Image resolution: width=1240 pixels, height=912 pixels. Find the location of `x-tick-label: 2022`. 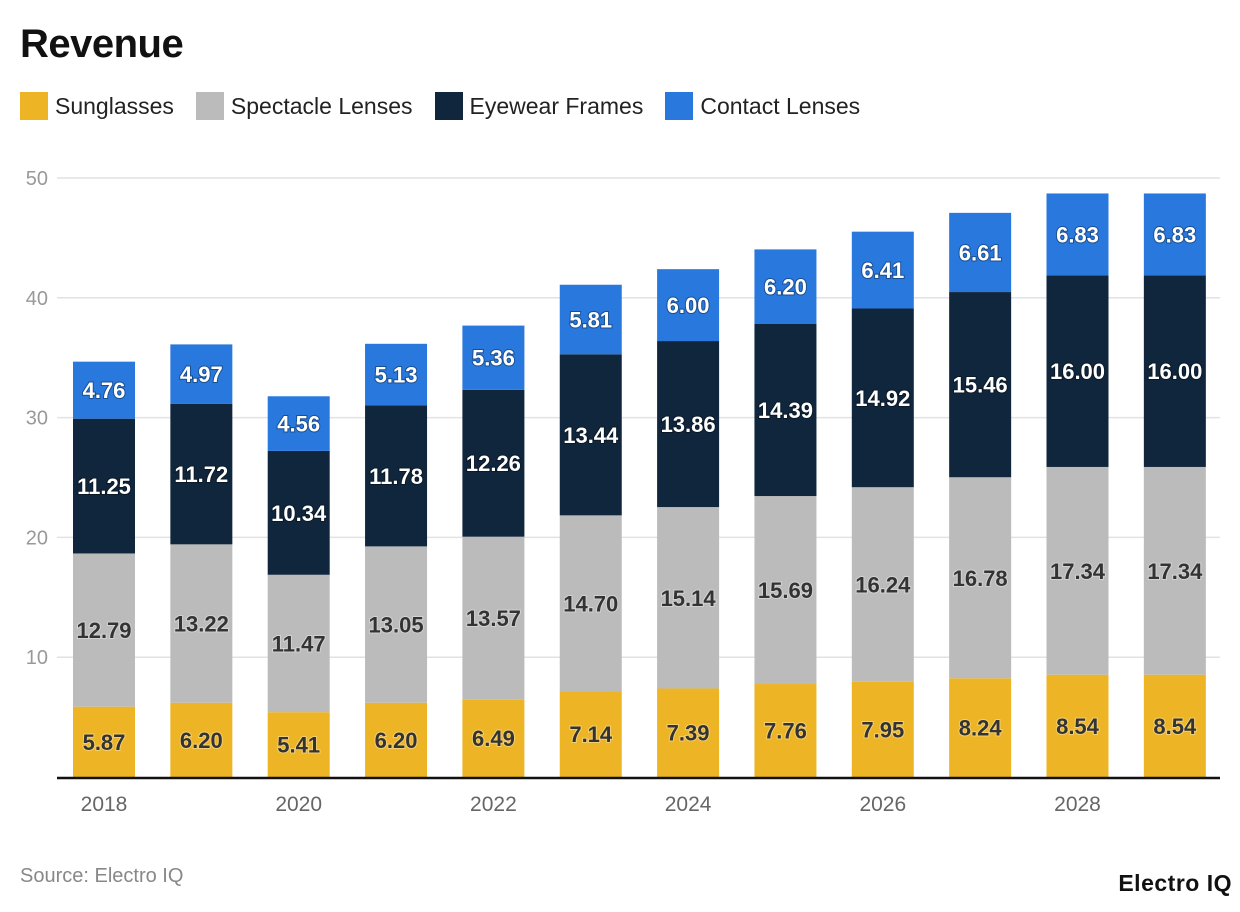

x-tick-label: 2022 is located at coordinates (493, 804).